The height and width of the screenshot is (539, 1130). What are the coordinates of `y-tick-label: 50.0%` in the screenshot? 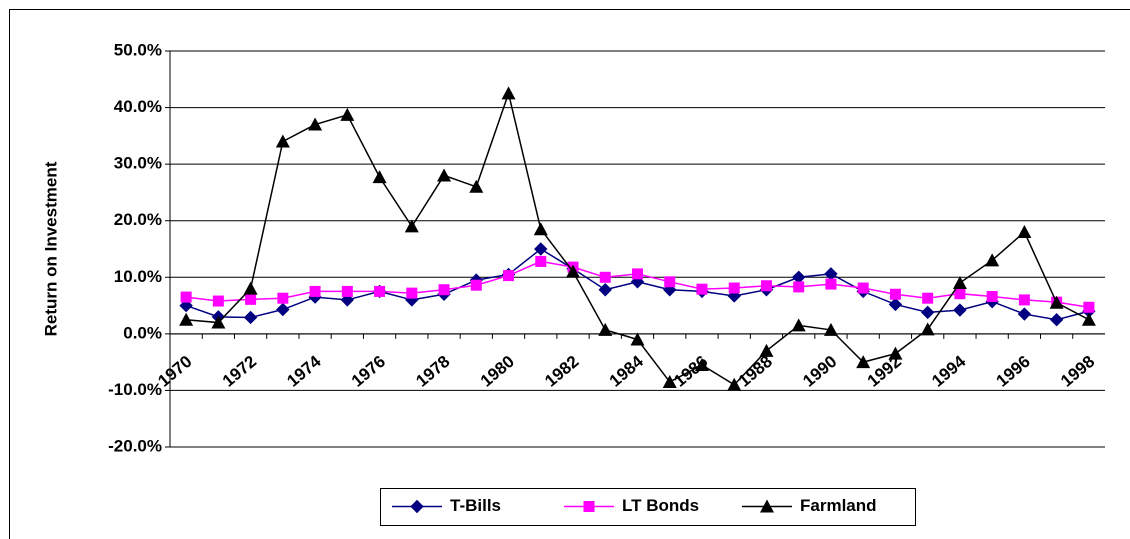 It's located at (138, 49).